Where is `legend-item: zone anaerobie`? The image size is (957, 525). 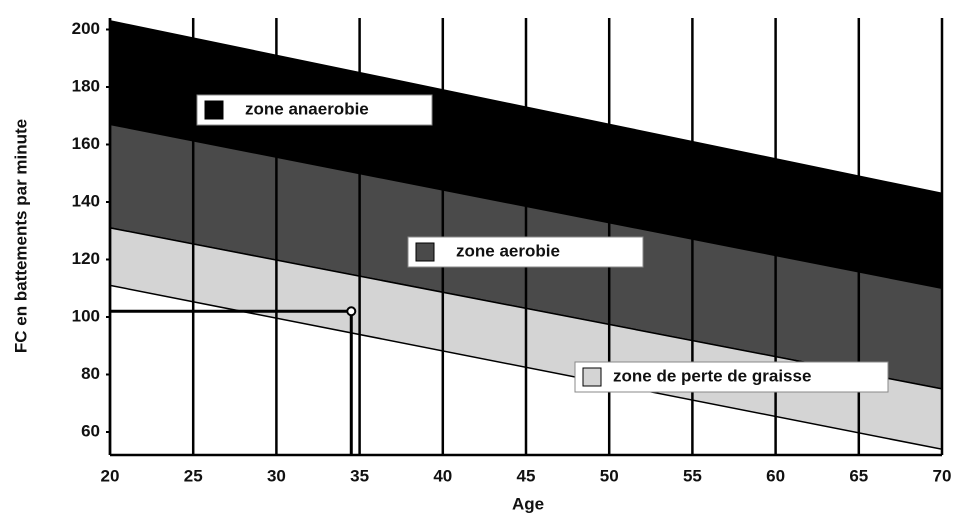 legend-item: zone anaerobie is located at coordinates (314, 110).